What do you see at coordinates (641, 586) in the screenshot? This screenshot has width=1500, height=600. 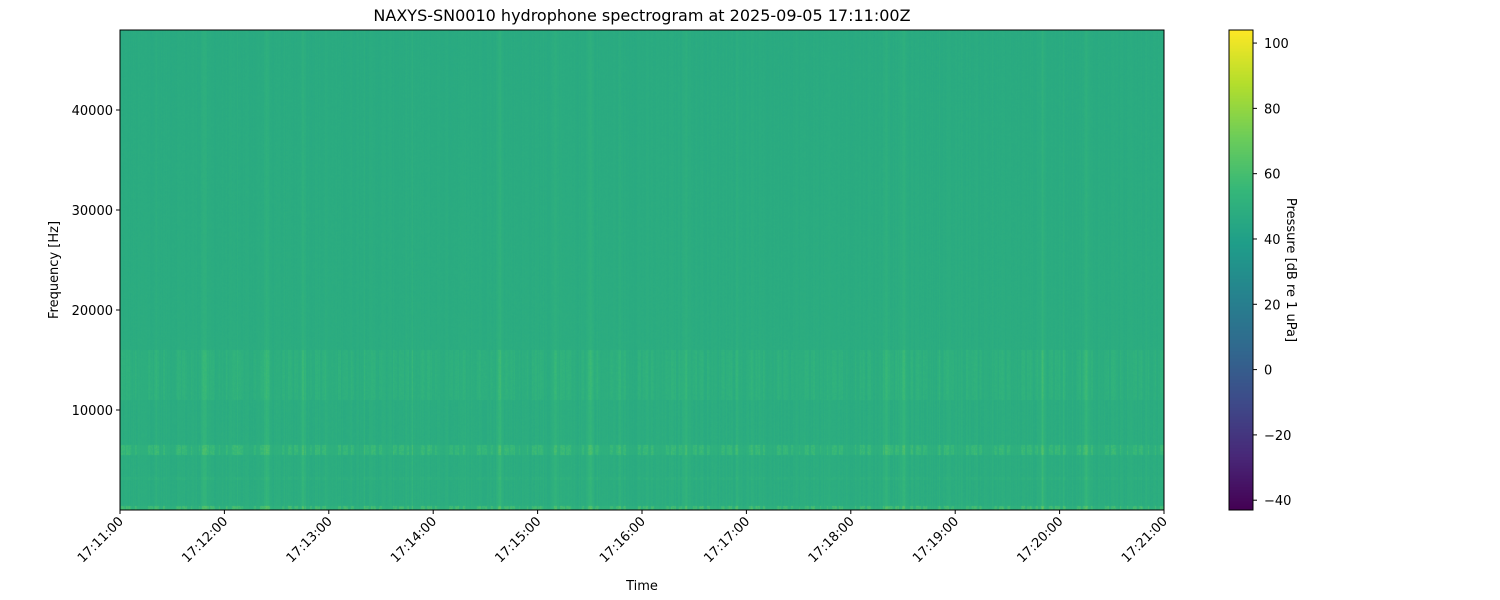 I see `x-axis-label: Time` at bounding box center [641, 586].